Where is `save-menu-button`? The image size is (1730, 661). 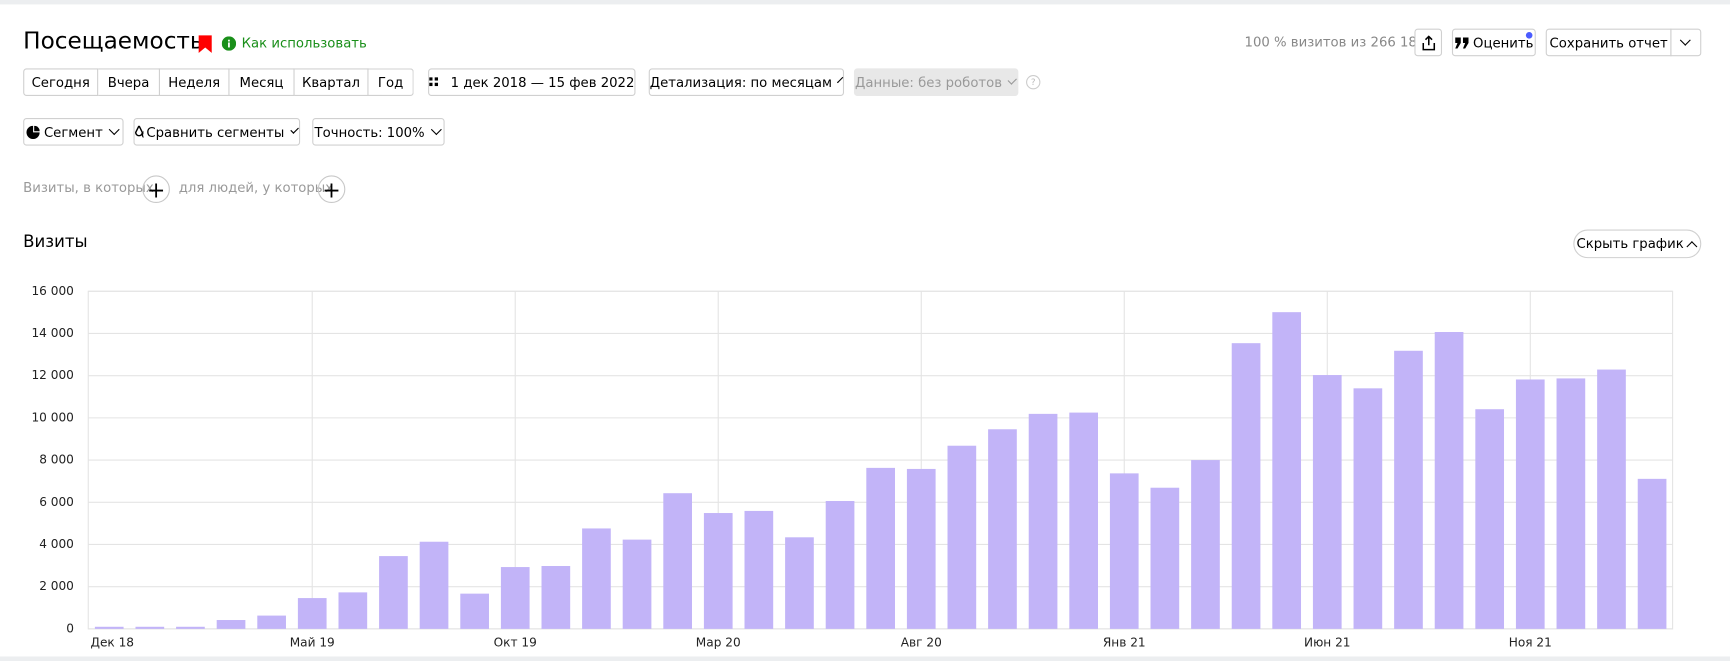 save-menu-button is located at coordinates (1686, 42).